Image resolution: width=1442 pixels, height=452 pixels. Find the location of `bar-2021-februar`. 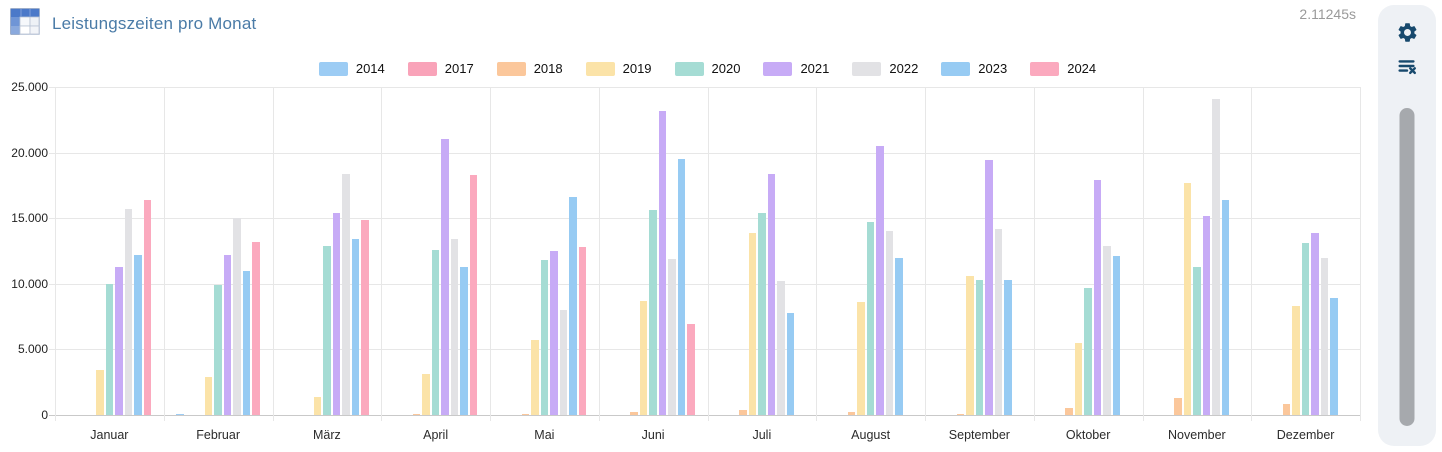

bar-2021-februar is located at coordinates (227, 334).